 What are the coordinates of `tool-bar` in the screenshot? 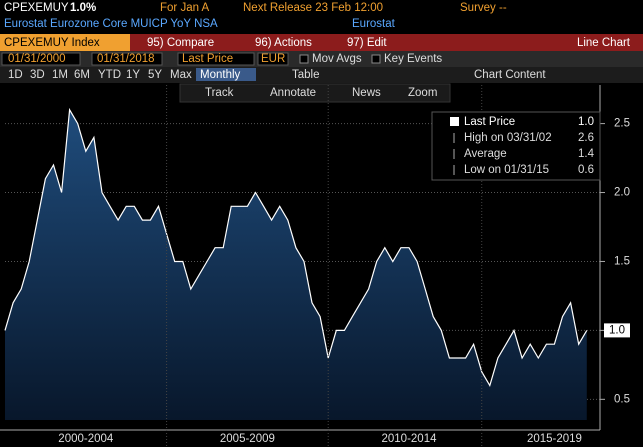 It's located at (315, 93).